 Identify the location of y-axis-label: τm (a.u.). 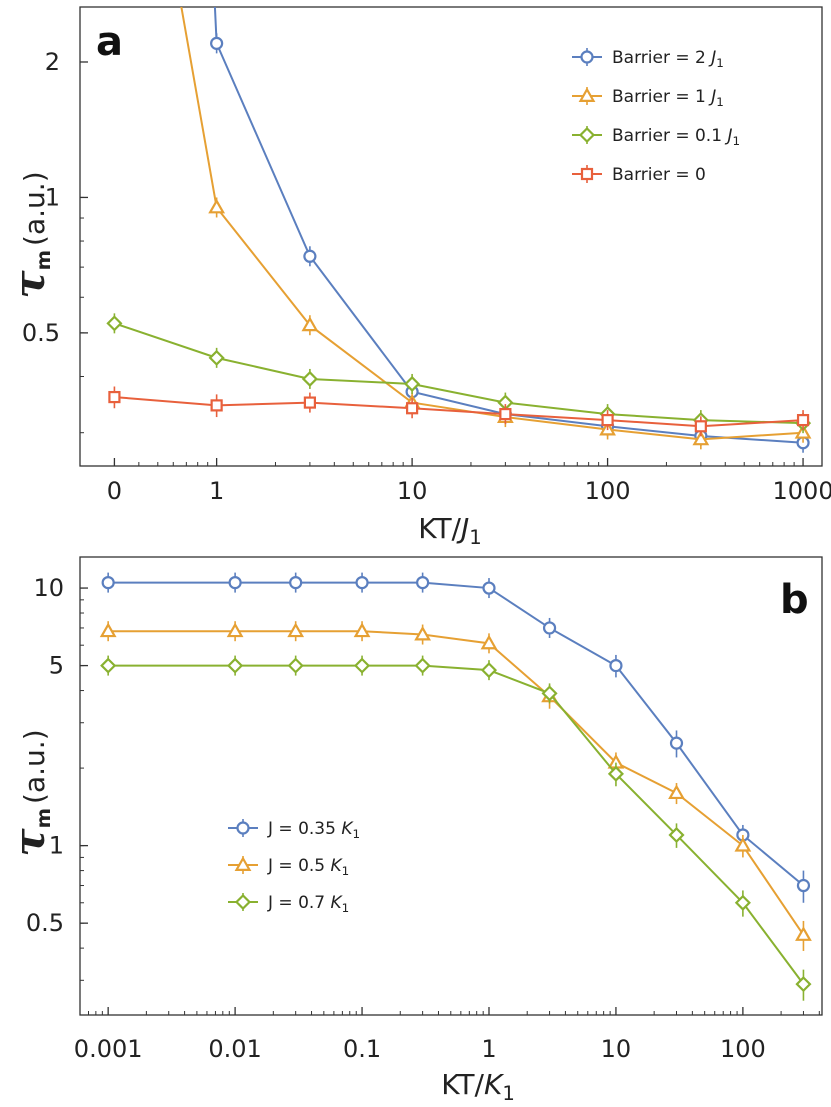
(30, 234).